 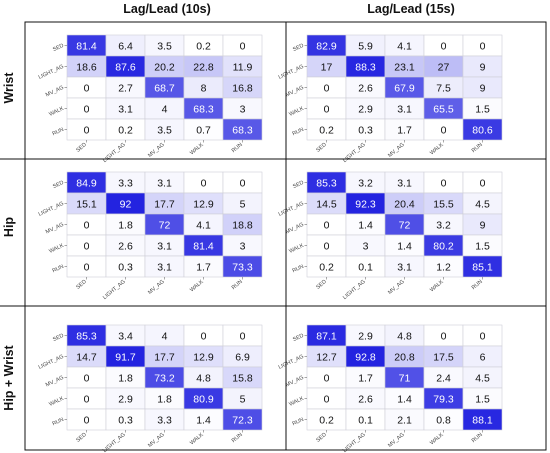 What do you see at coordinates (365, 357) in the screenshot?
I see `cell-value-label: 92.8` at bounding box center [365, 357].